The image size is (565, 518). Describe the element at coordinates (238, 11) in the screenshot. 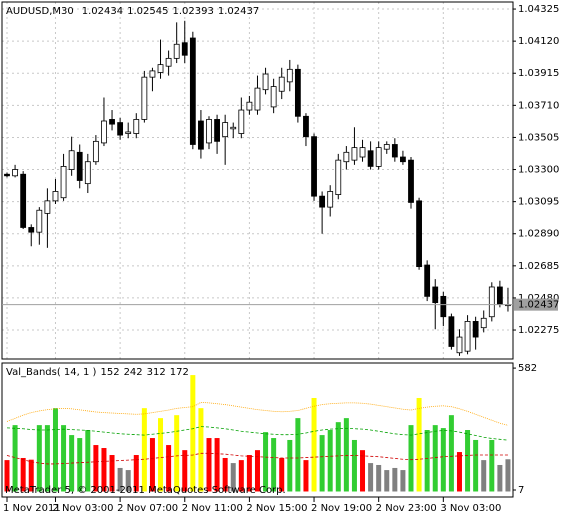

I see `header-close: 1.02437` at that location.